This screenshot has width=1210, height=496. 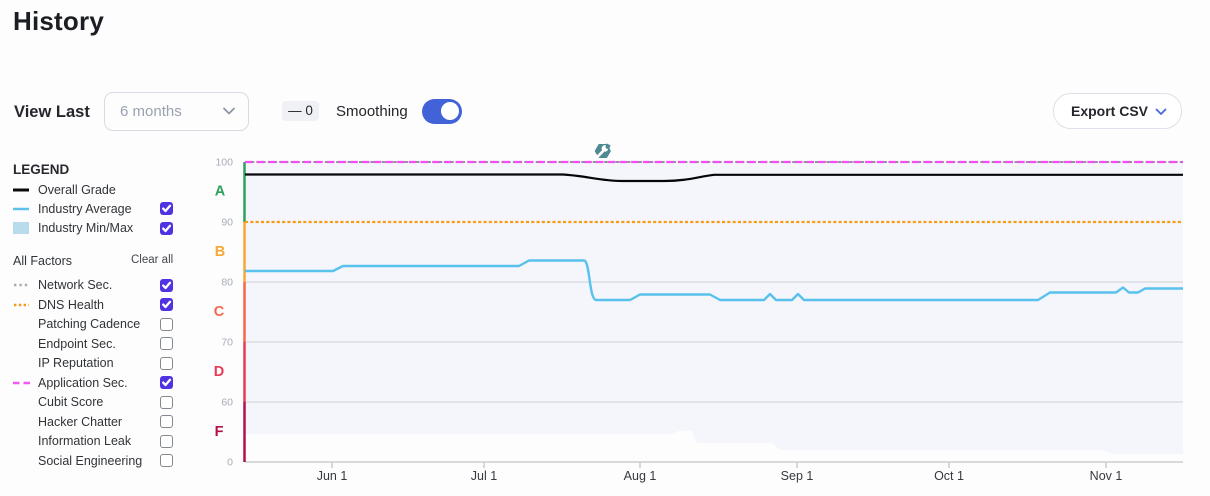 I want to click on svg-text: 80, so click(x=227, y=283).